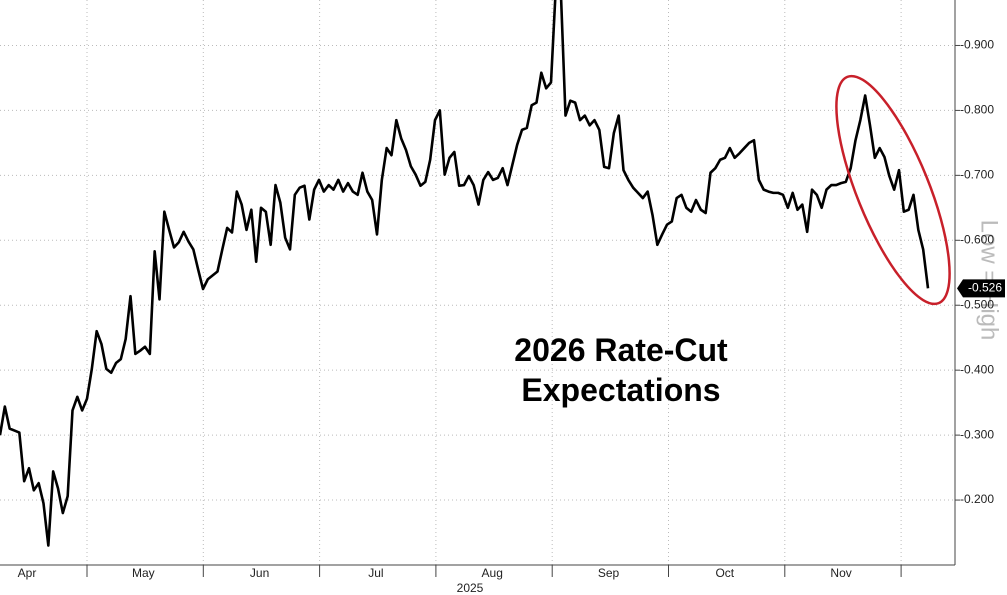 This screenshot has width=1007, height=595. I want to click on y-tick-label: -0.300, so click(977, 434).